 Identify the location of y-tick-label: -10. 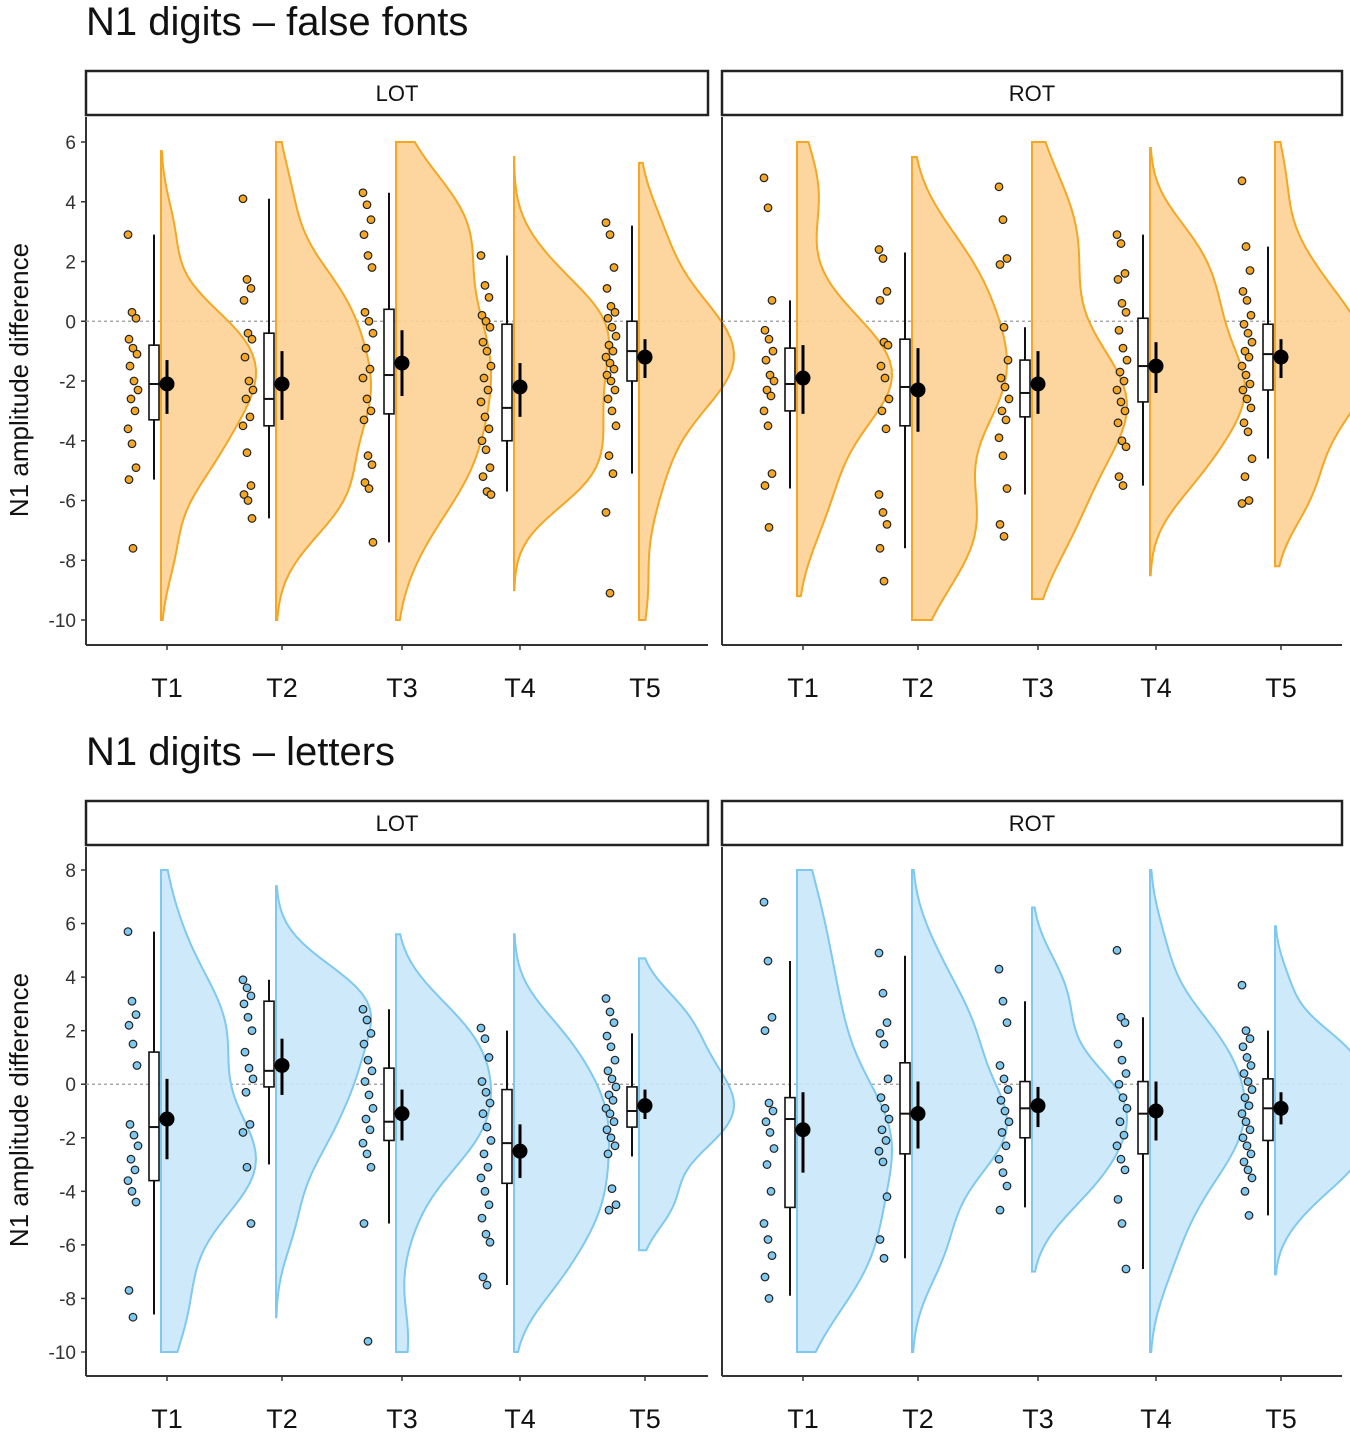
(62, 621).